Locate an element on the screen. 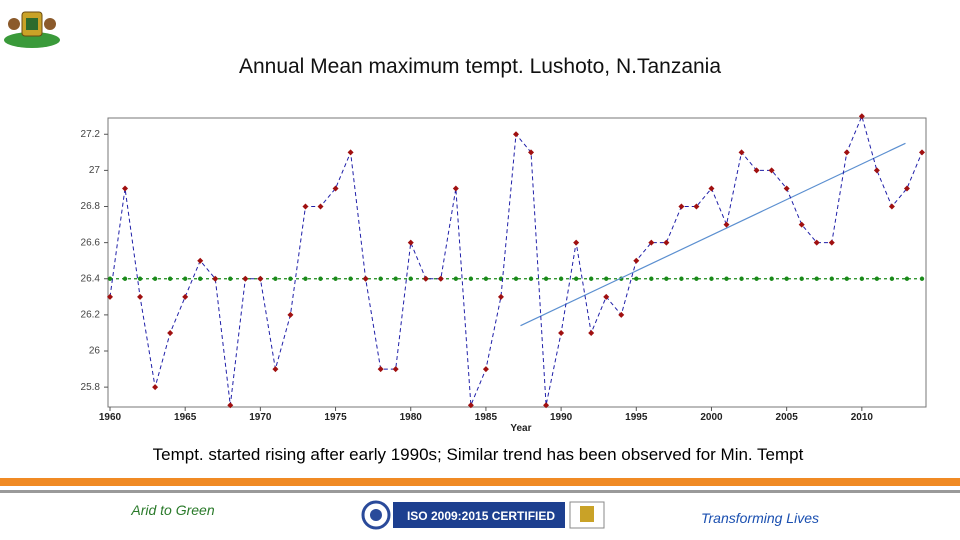 This screenshot has width=960, height=540. x-tick-label: 1975 is located at coordinates (335, 417).